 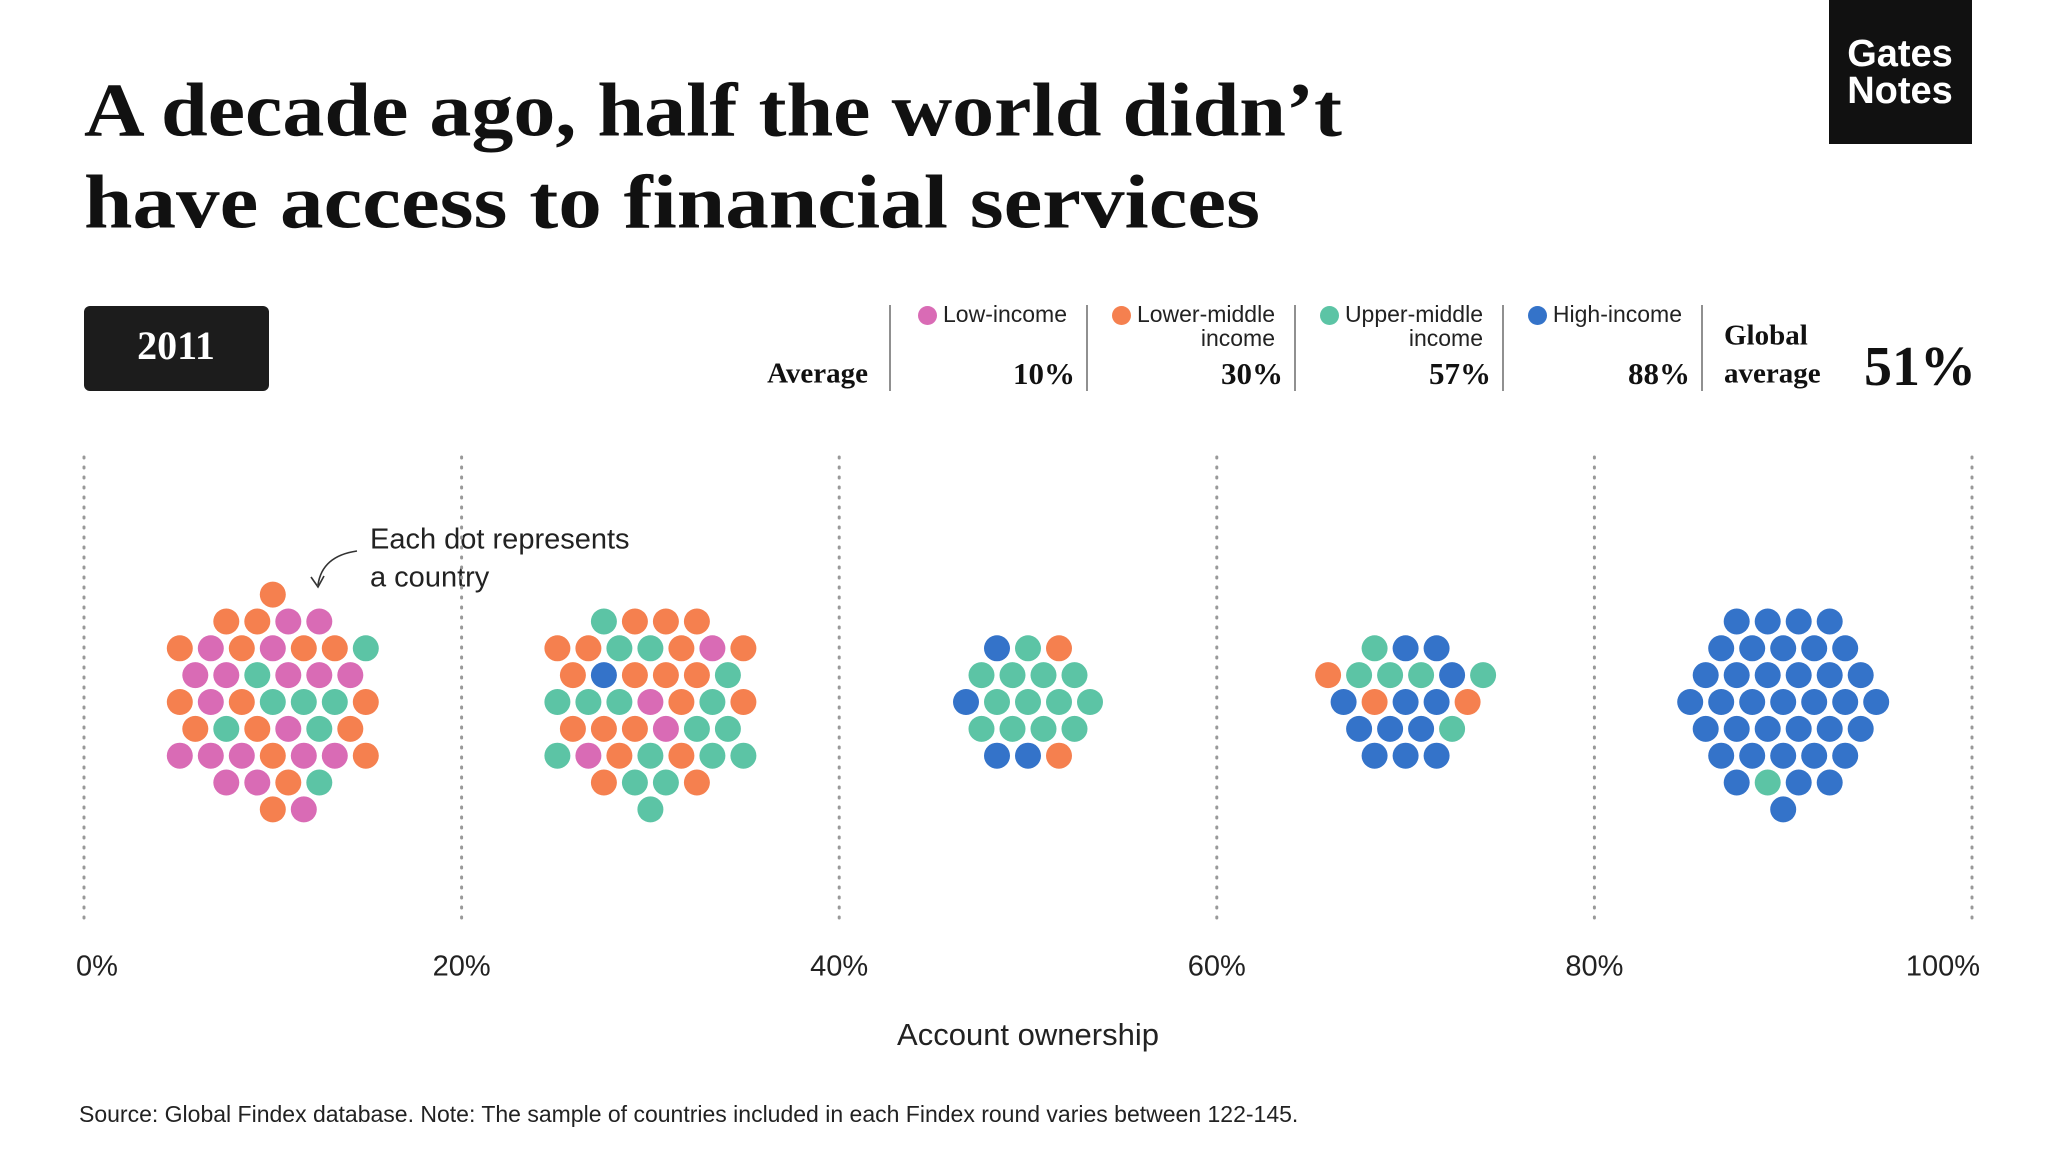 What do you see at coordinates (176, 348) in the screenshot?
I see `year-box` at bounding box center [176, 348].